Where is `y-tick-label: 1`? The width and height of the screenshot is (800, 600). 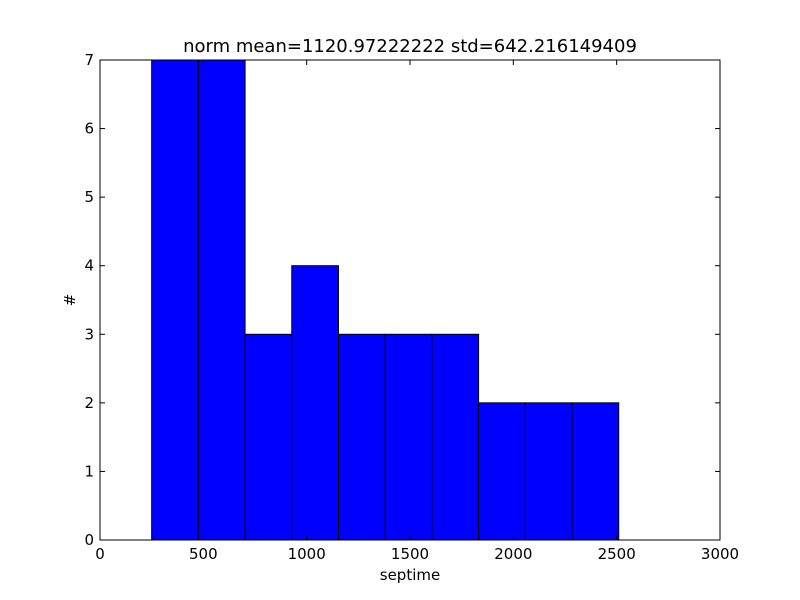
y-tick-label: 1 is located at coordinates (89, 471).